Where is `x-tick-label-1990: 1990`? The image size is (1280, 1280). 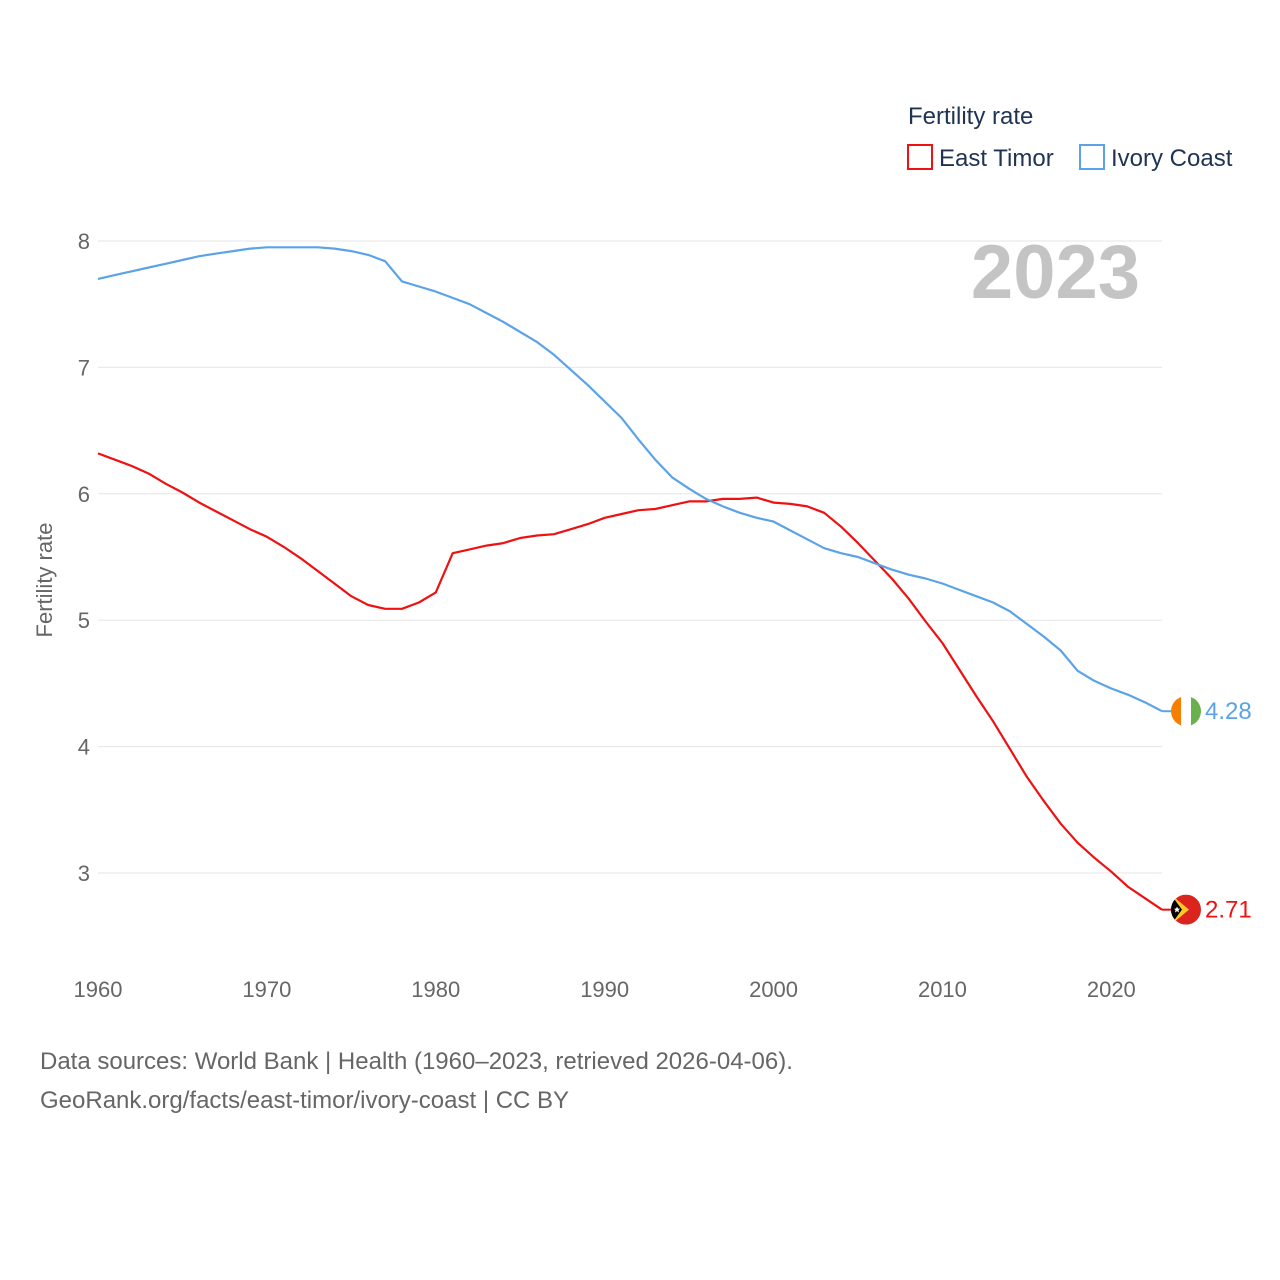 x-tick-label-1990: 1990 is located at coordinates (604, 989).